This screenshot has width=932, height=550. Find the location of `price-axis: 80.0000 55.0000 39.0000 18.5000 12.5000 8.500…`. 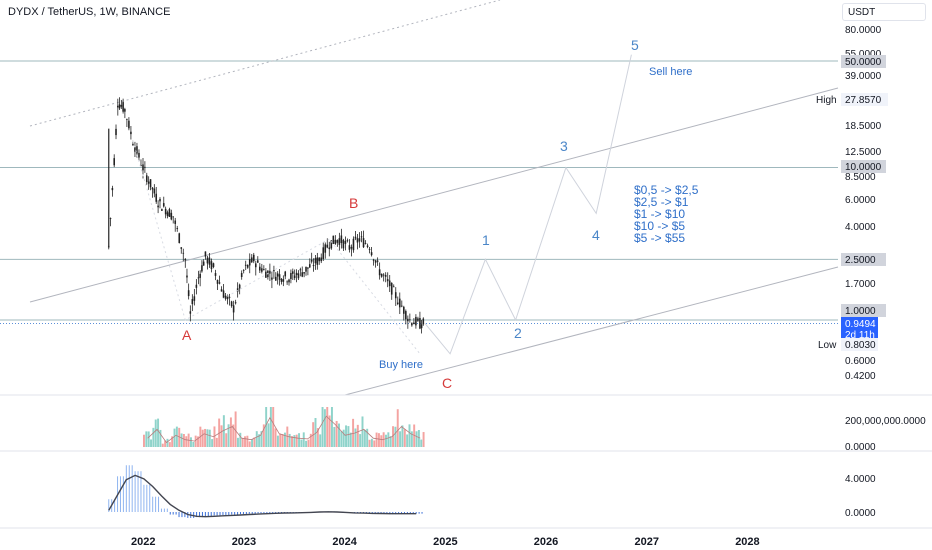

price-axis: 80.0000 55.0000 39.0000 18.5000 12.5000 8.500… is located at coordinates (871, 272).